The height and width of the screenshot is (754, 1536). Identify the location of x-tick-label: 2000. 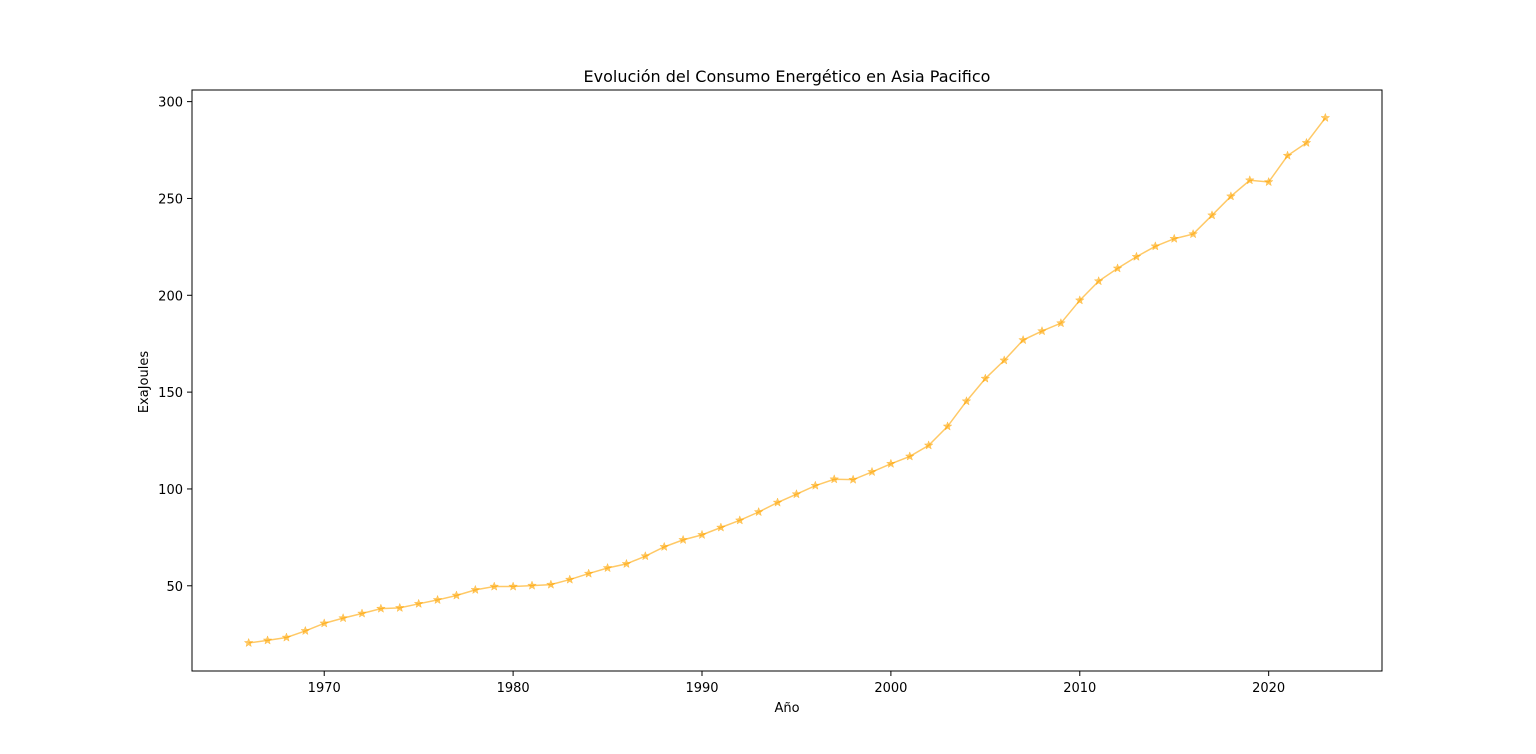
(890, 688).